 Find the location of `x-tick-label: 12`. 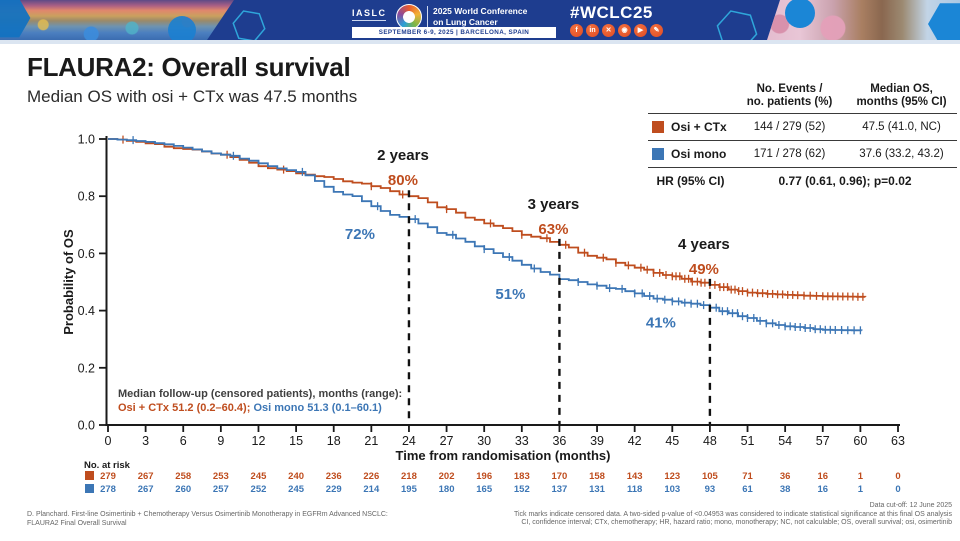

x-tick-label: 12 is located at coordinates (259, 441).